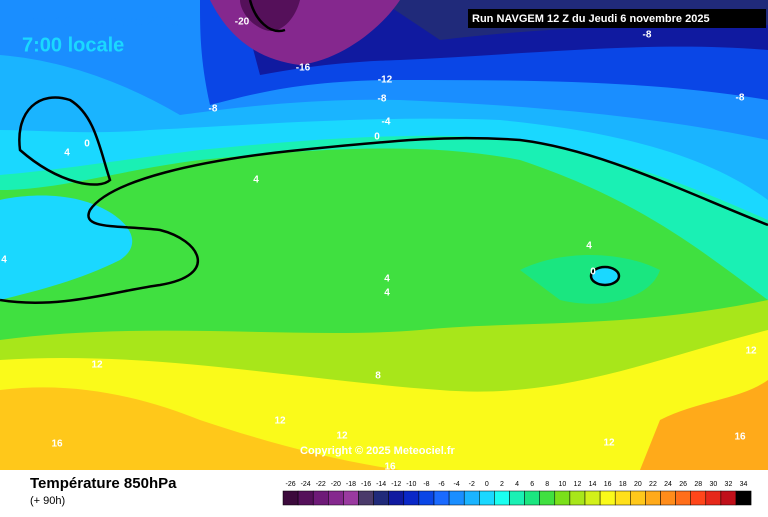  What do you see at coordinates (103, 483) in the screenshot?
I see `footer-title: Température 850hPa` at bounding box center [103, 483].